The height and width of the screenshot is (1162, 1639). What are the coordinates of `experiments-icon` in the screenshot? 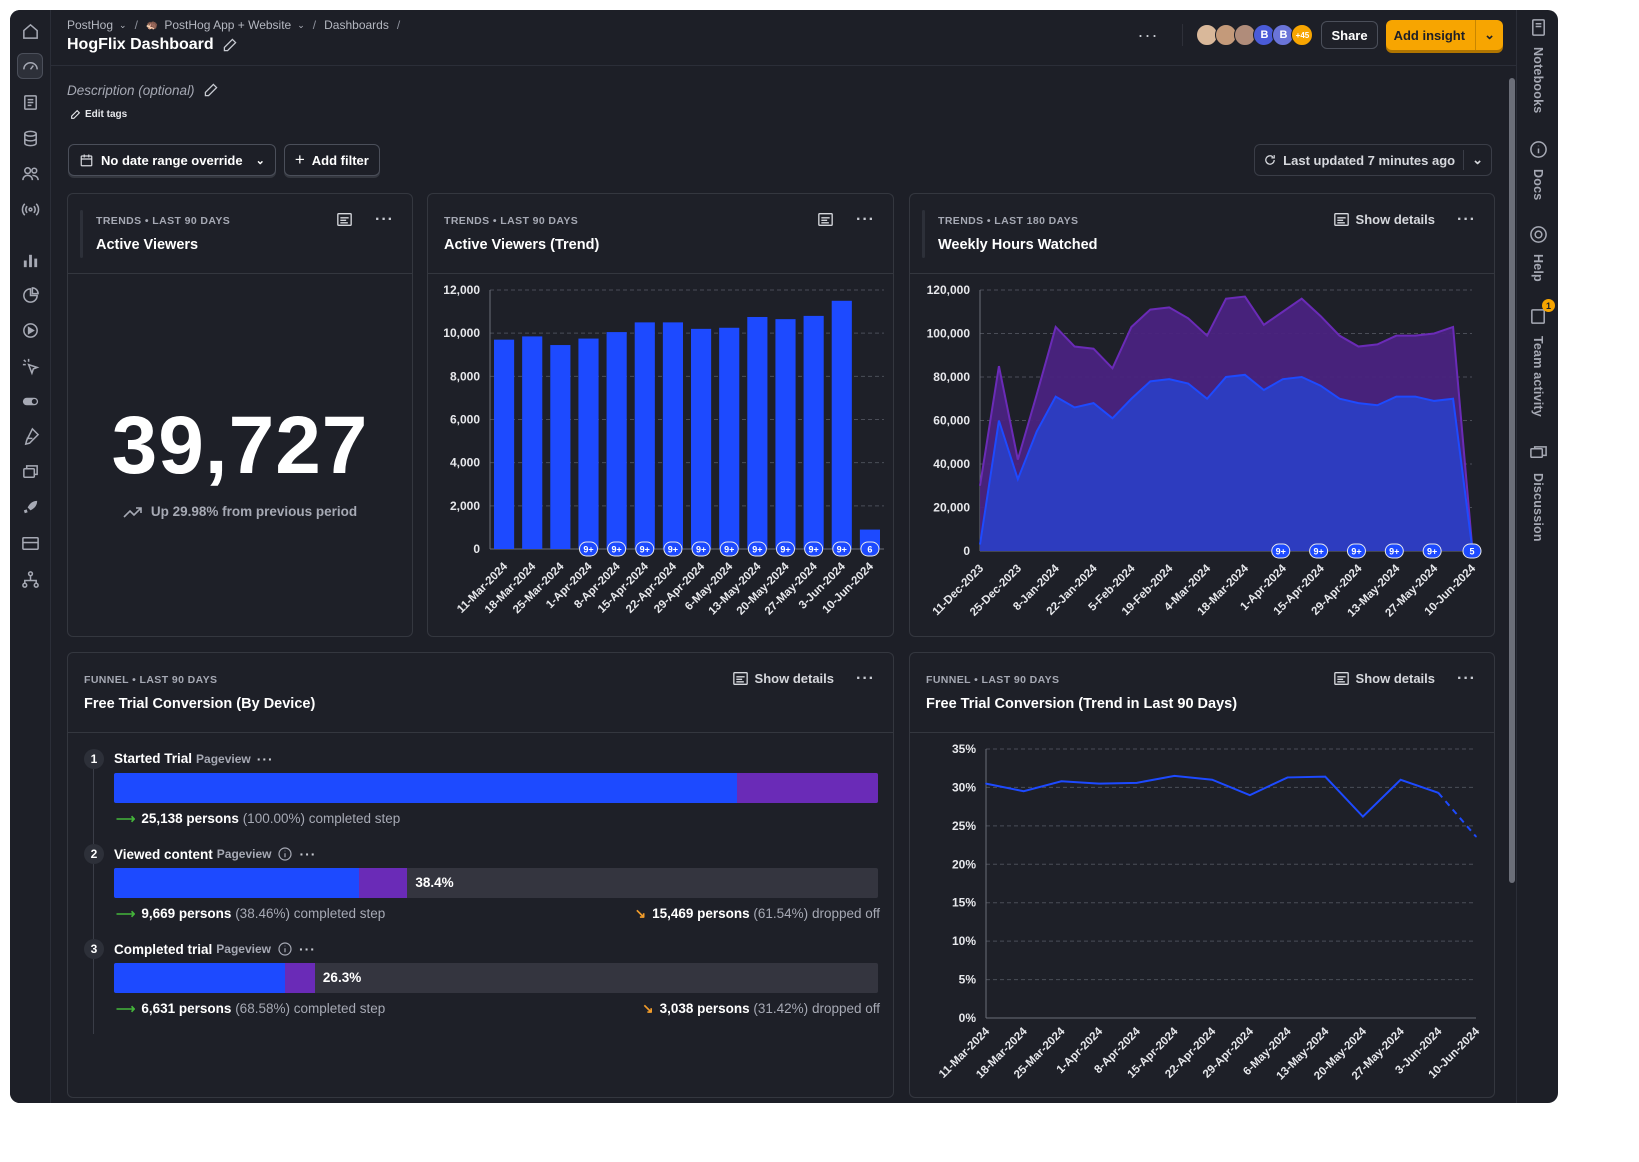 It's located at (30, 436).